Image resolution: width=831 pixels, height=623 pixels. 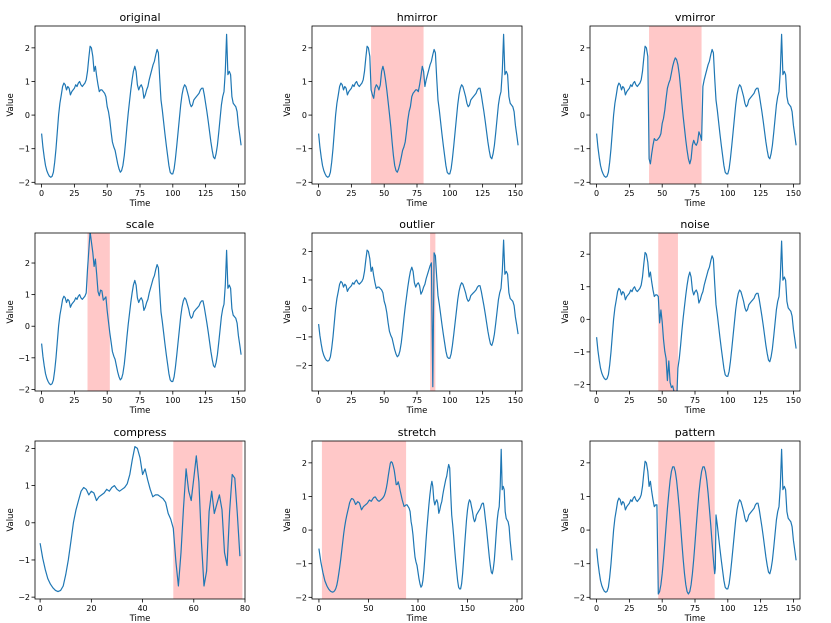 I want to click on chart-outlier: 0 25 50 75 100 125 150 −2 −1 0 1 2 outlier Time Value, so click(x=403, y=317).